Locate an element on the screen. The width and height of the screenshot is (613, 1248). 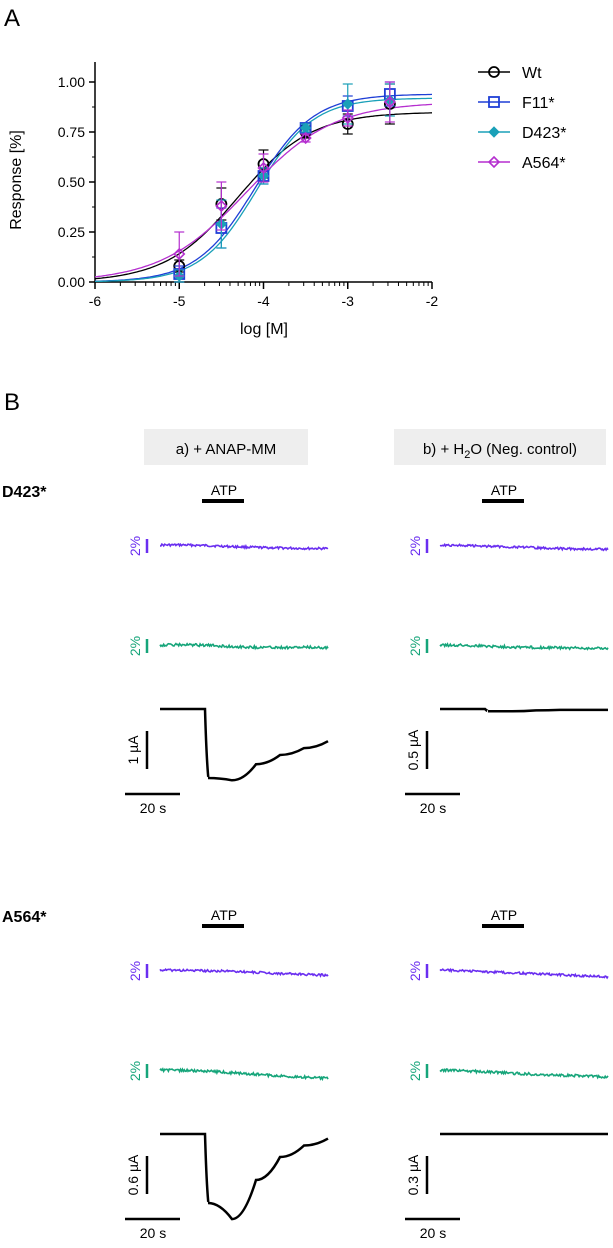
x-axis-label: log [M] is located at coordinates (264, 329).